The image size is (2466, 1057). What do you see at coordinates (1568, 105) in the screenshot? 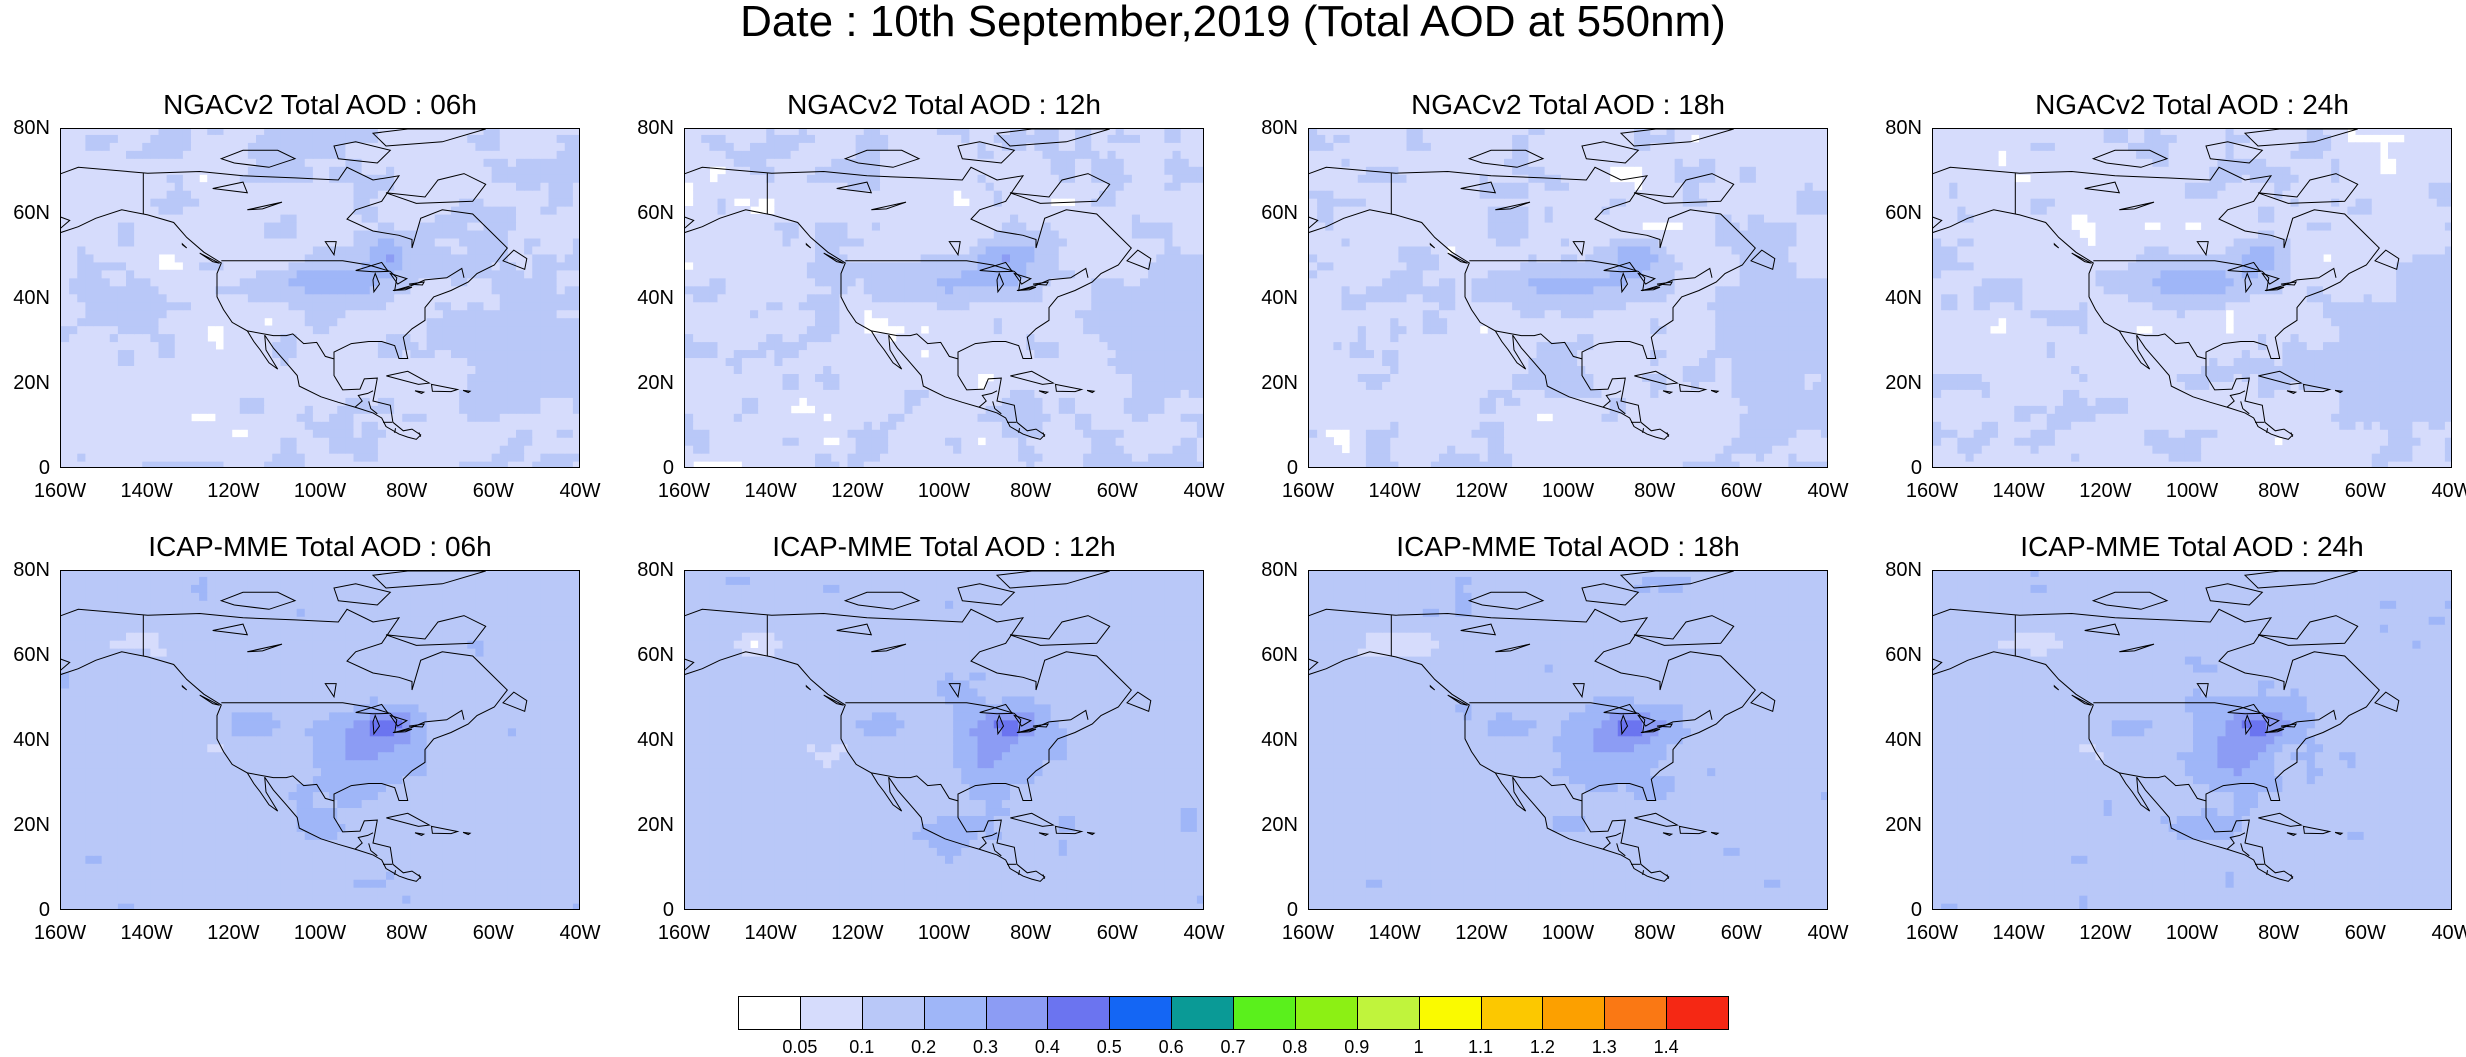
I see `panel-title: NGACv2 Total AOD : 18h` at bounding box center [1568, 105].